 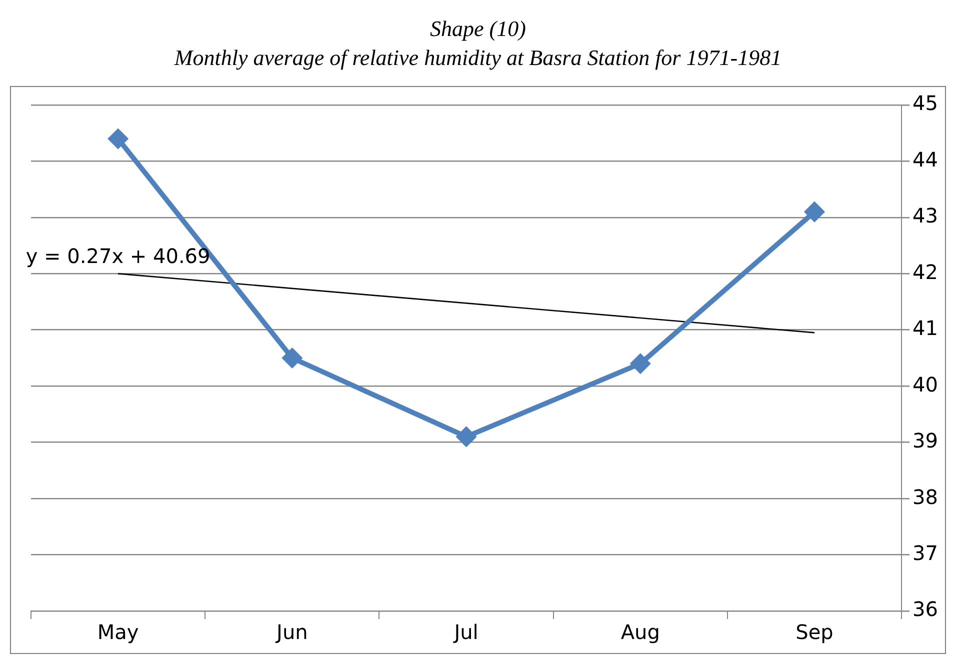 What do you see at coordinates (291, 632) in the screenshot?
I see `x-tick-label: Jun` at bounding box center [291, 632].